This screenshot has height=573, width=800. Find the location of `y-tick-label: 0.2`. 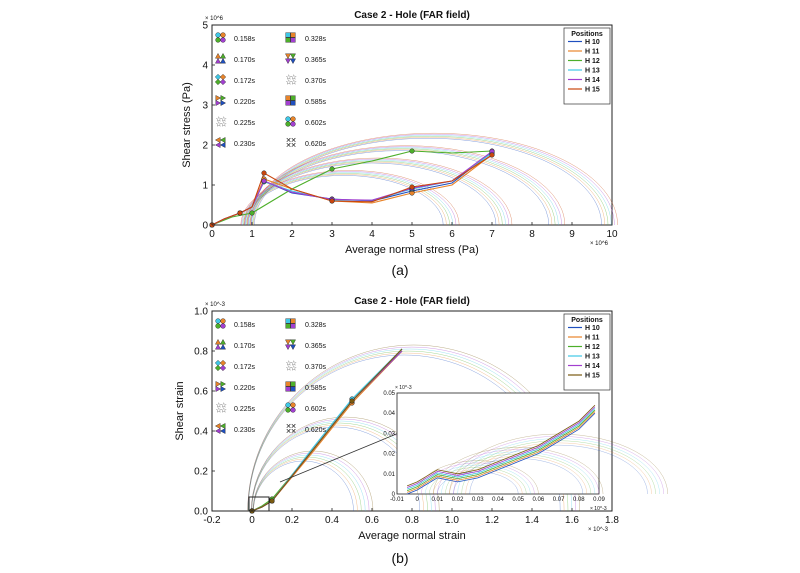

y-tick-label: 0.2 is located at coordinates (201, 472).